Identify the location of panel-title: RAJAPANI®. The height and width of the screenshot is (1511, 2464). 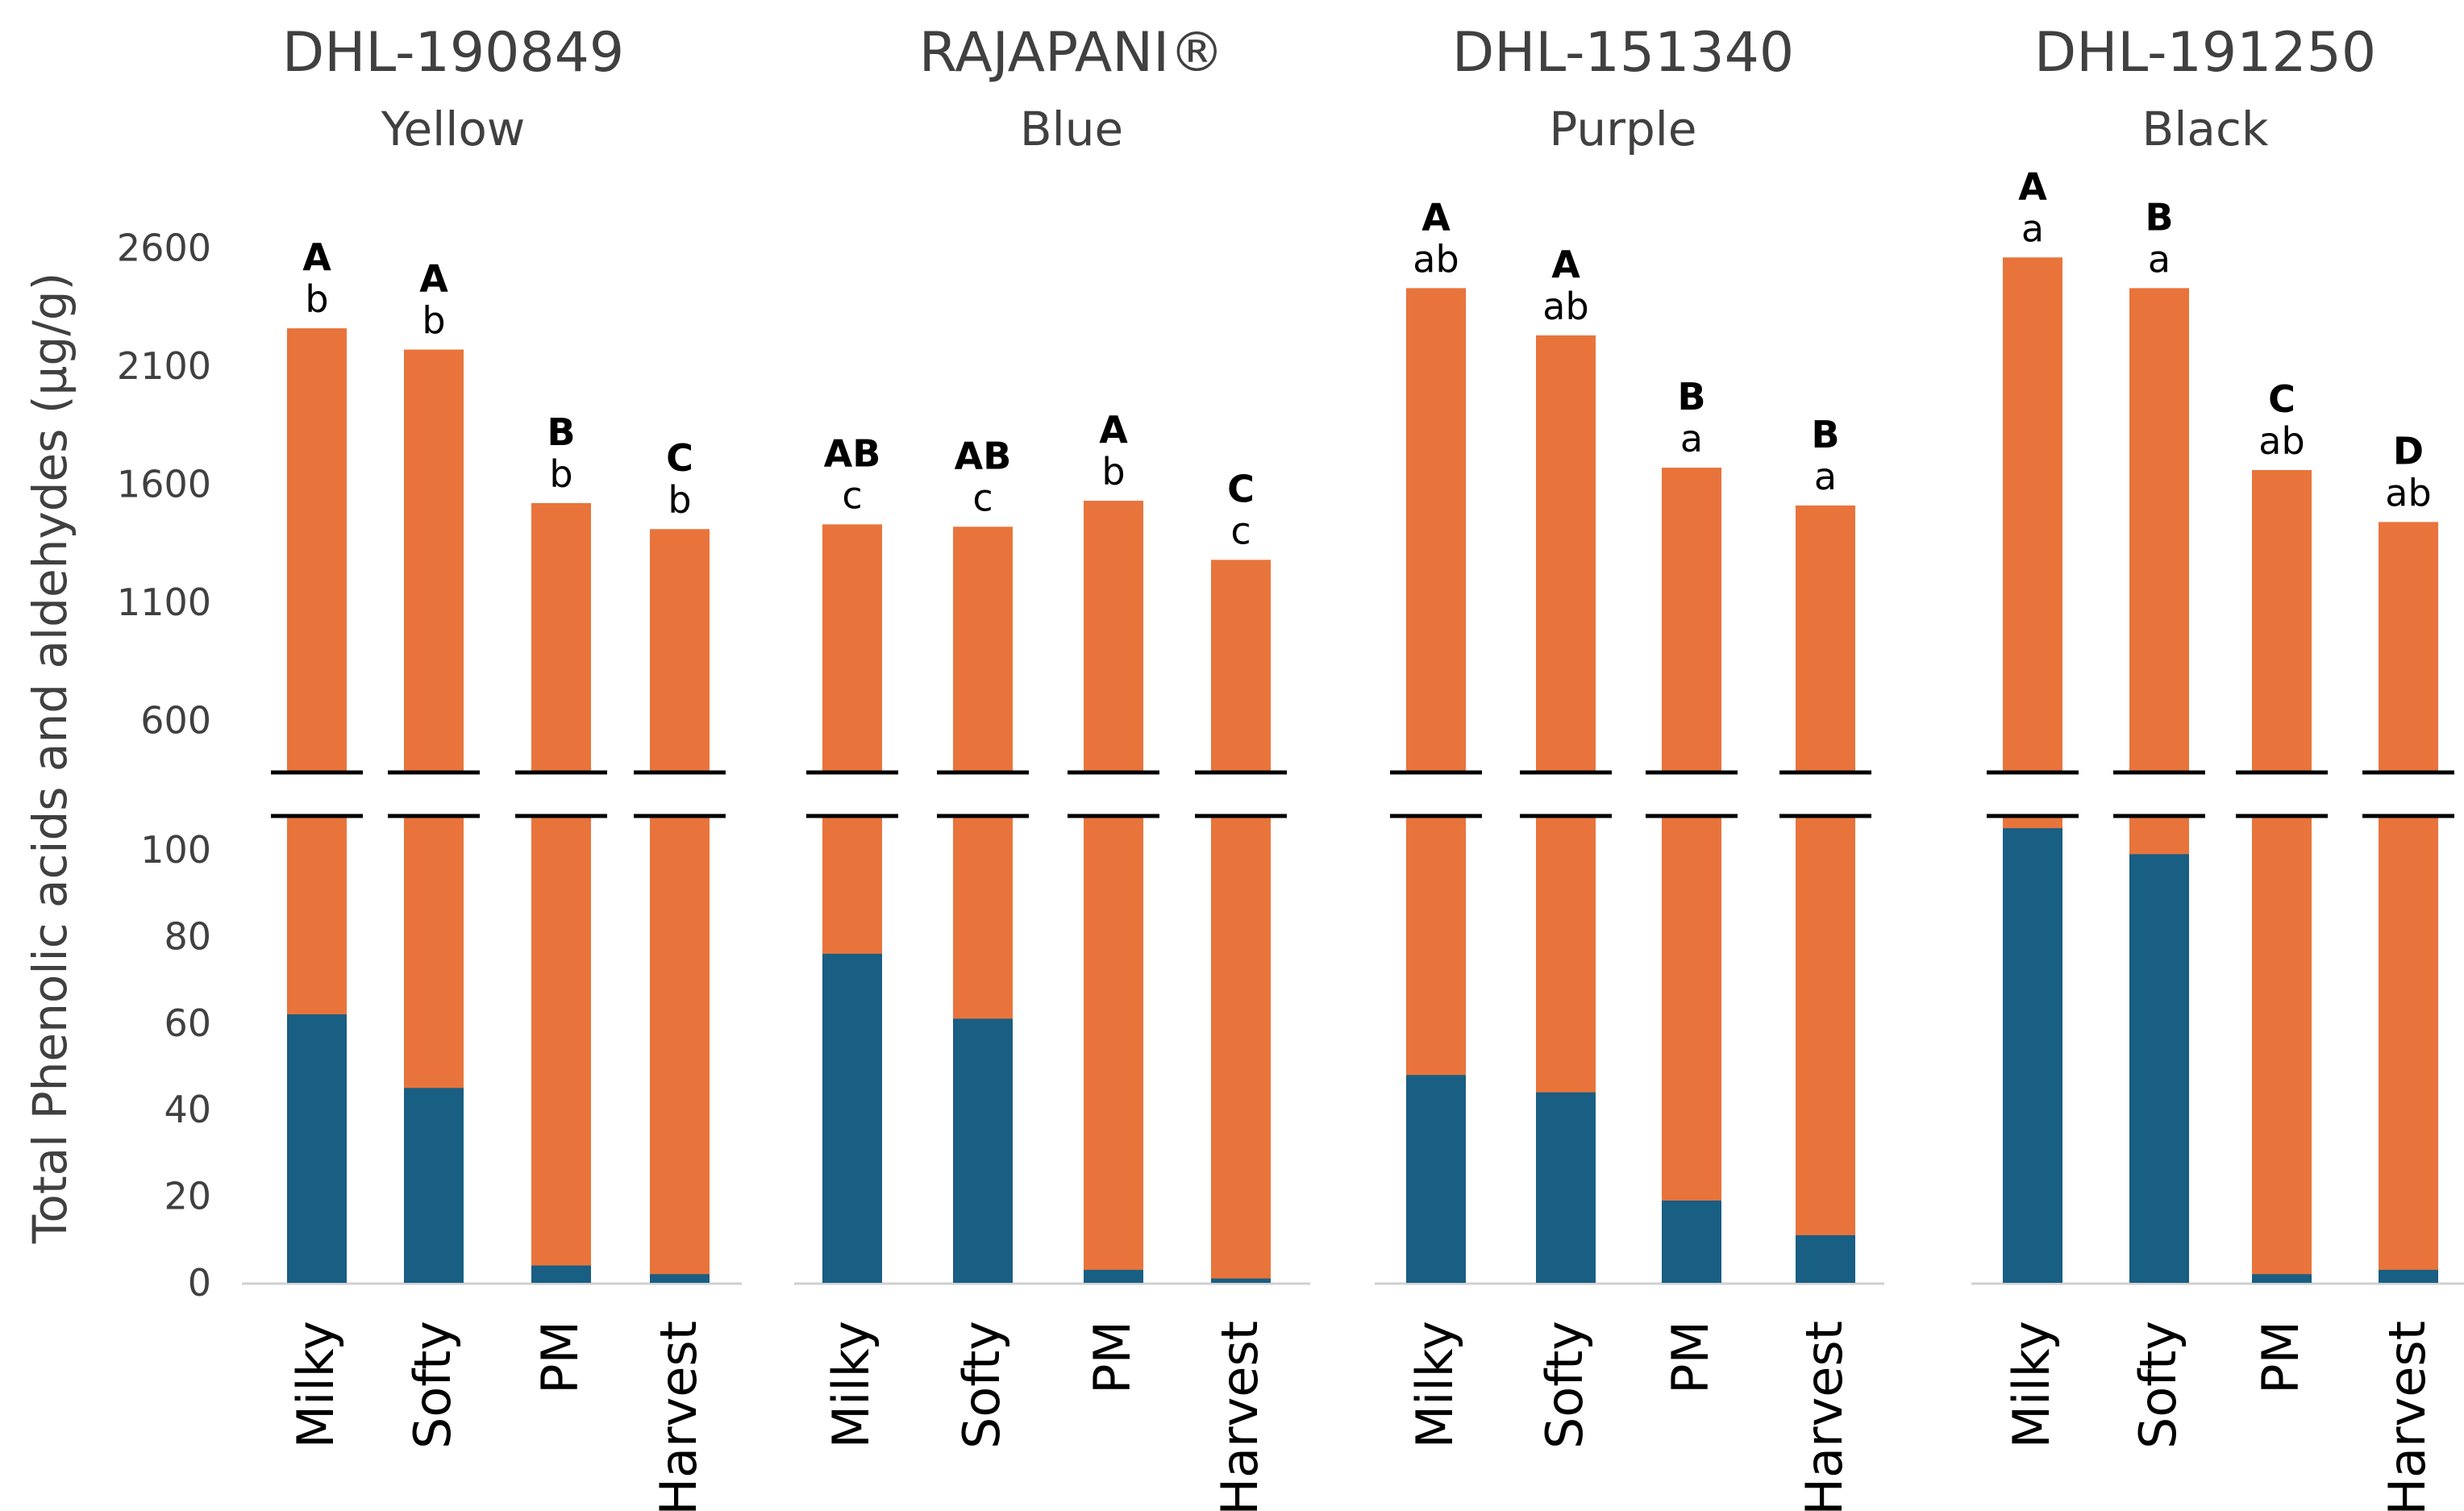
(1071, 53).